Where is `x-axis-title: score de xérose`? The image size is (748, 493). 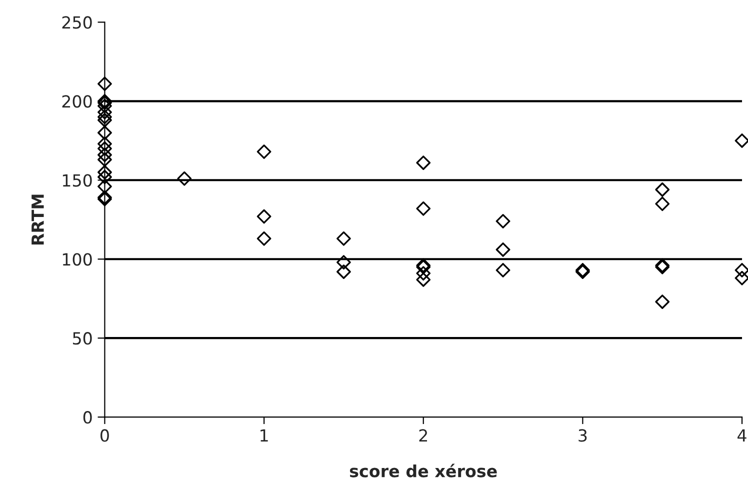
x-axis-title: score de xérose is located at coordinates (423, 471).